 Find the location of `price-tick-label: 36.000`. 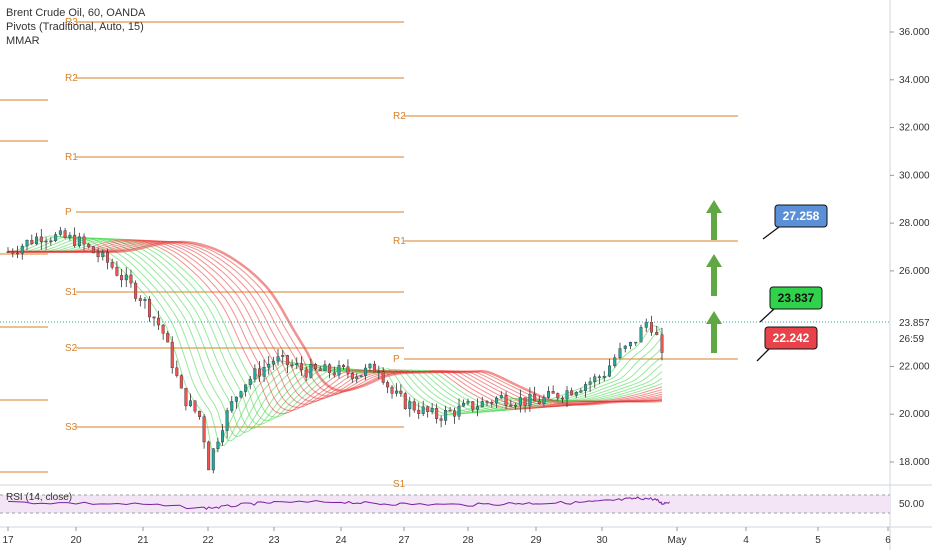

price-tick-label: 36.000 is located at coordinates (914, 32).